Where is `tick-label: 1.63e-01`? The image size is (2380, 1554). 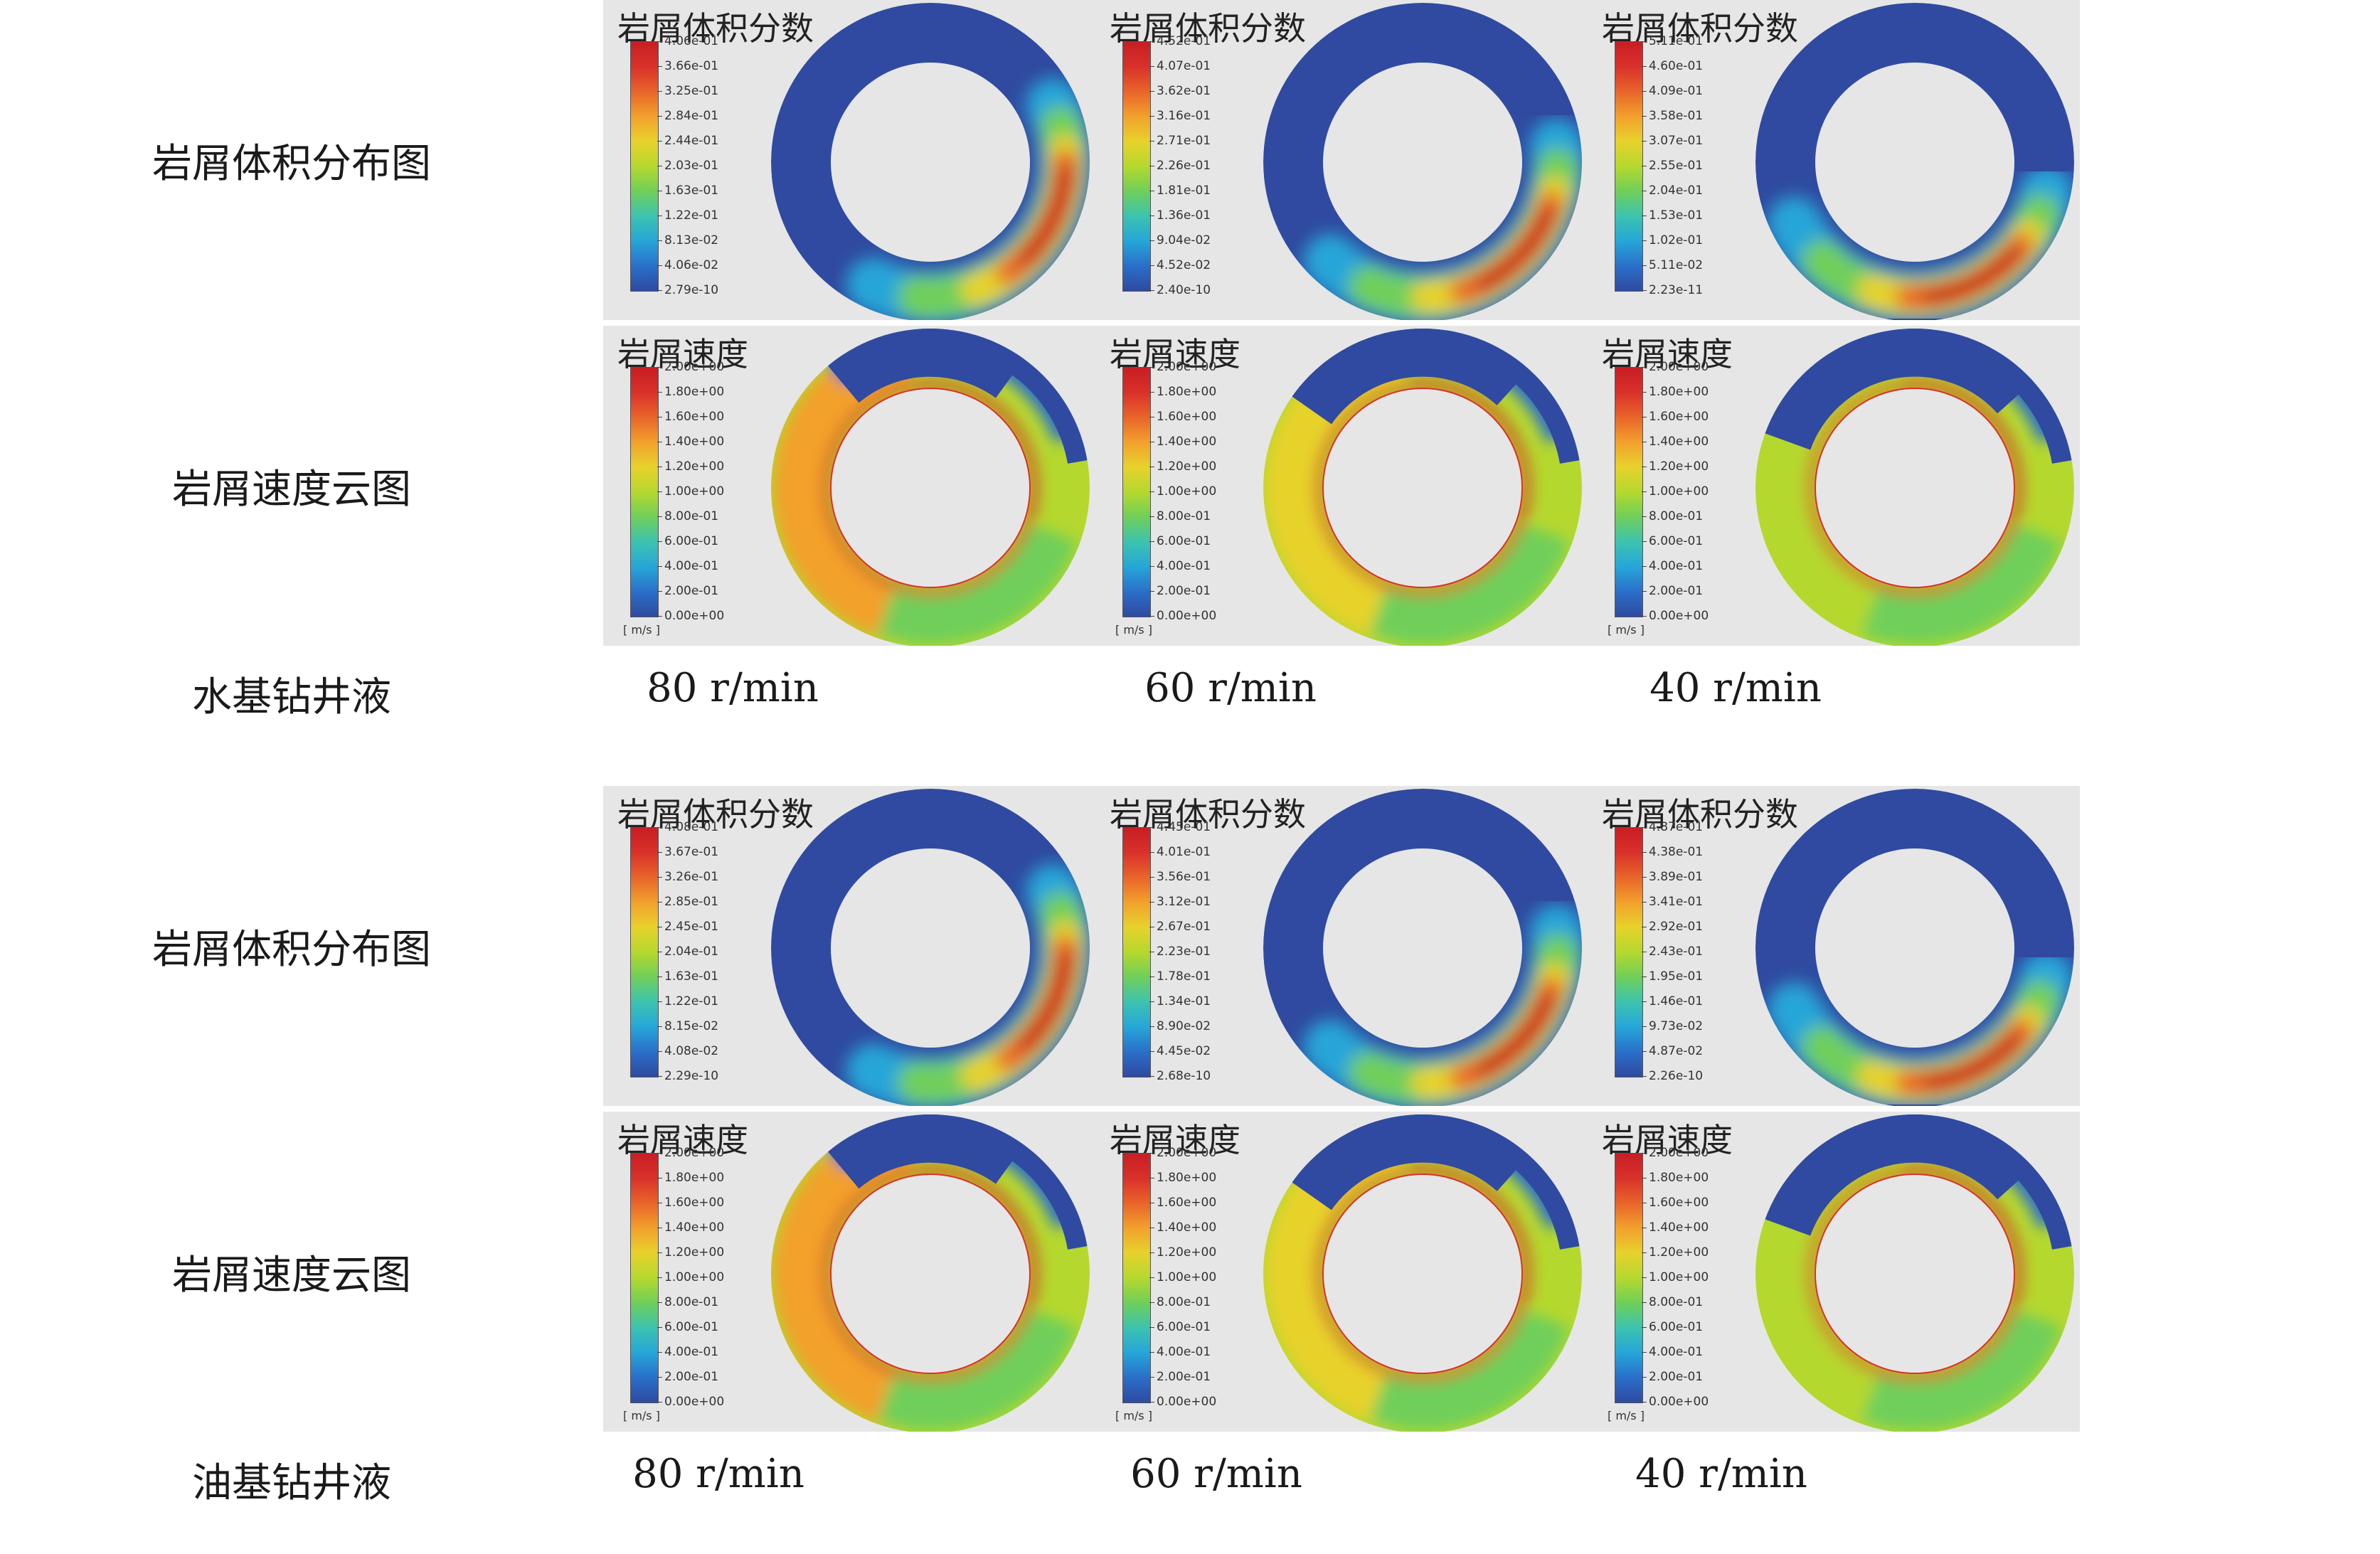 tick-label: 1.63e-01 is located at coordinates (691, 190).